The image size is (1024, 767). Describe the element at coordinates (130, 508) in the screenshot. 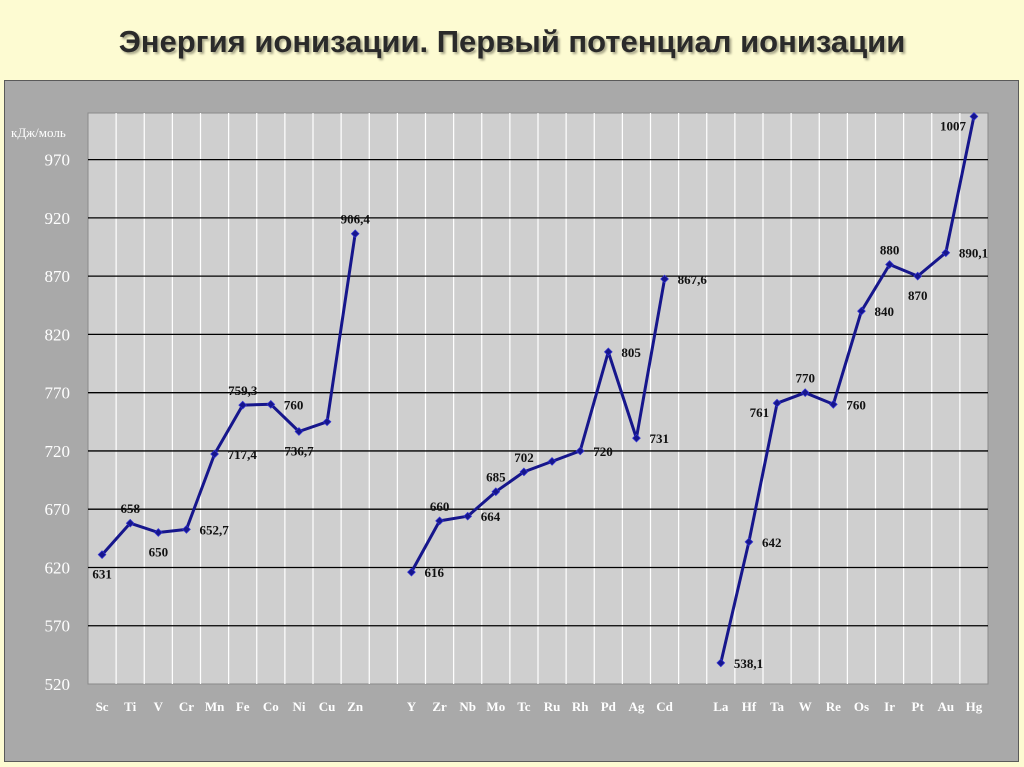

I see `data-label: 658` at that location.